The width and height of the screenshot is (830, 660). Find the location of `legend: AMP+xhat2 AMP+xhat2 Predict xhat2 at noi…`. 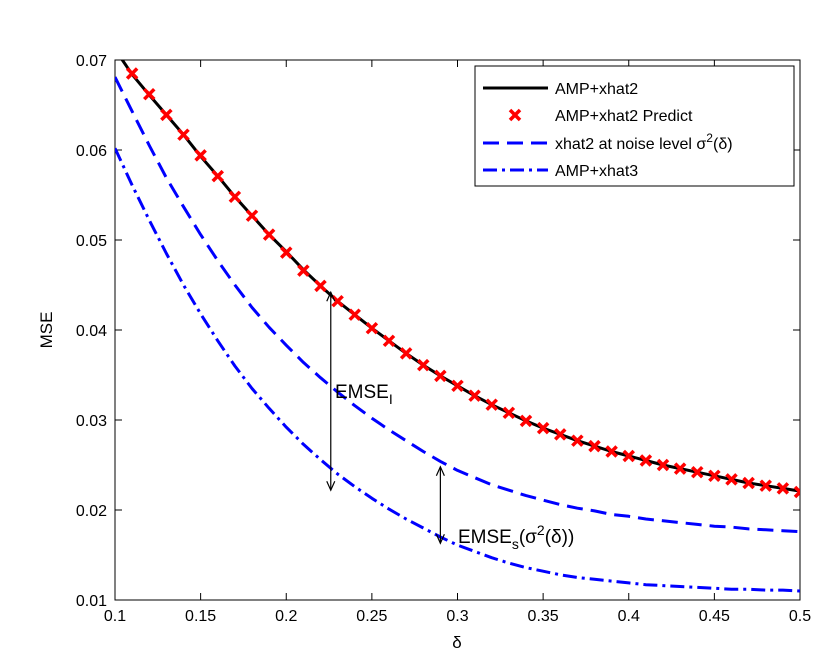

legend: AMP+xhat2 AMP+xhat2 Predict xhat2 at noi… is located at coordinates (634, 126).